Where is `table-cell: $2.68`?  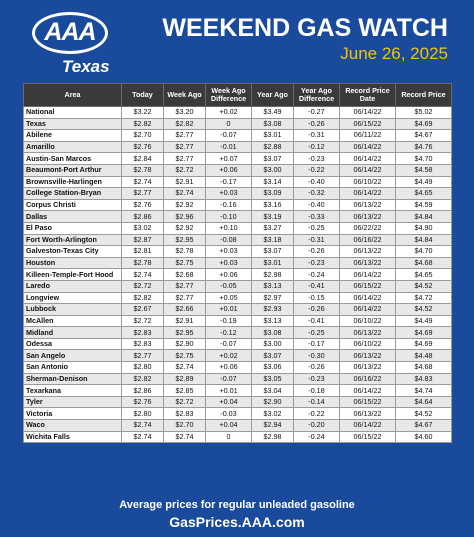 table-cell: $2.68 is located at coordinates (184, 274).